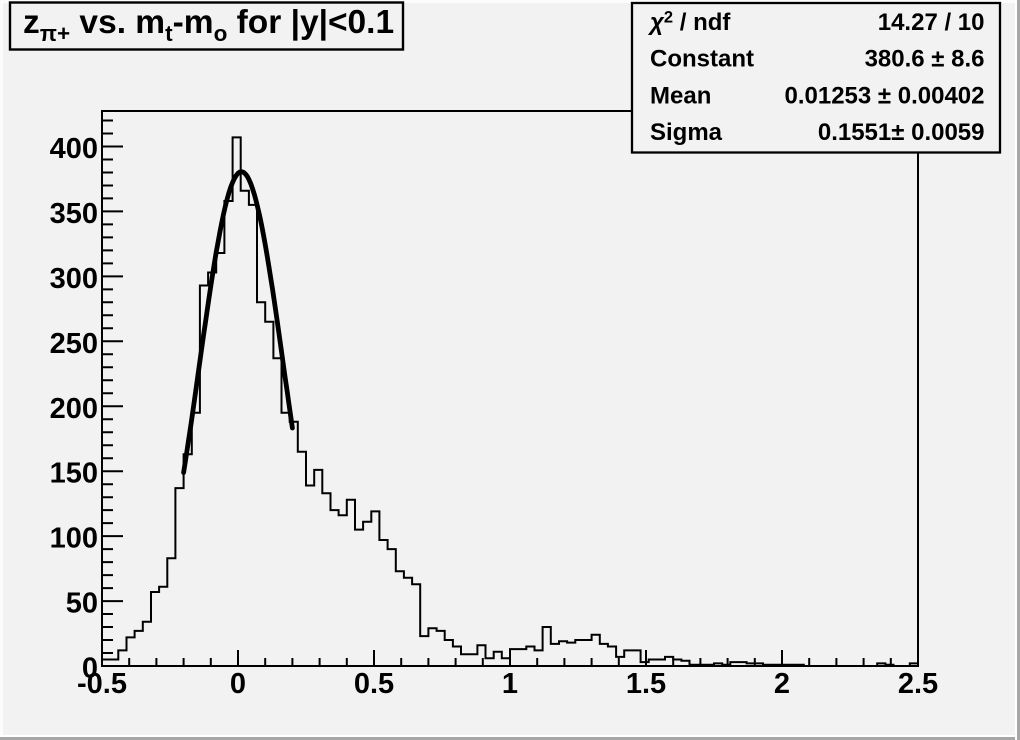  What do you see at coordinates (74, 149) in the screenshot?
I see `svg-text: 400` at bounding box center [74, 149].